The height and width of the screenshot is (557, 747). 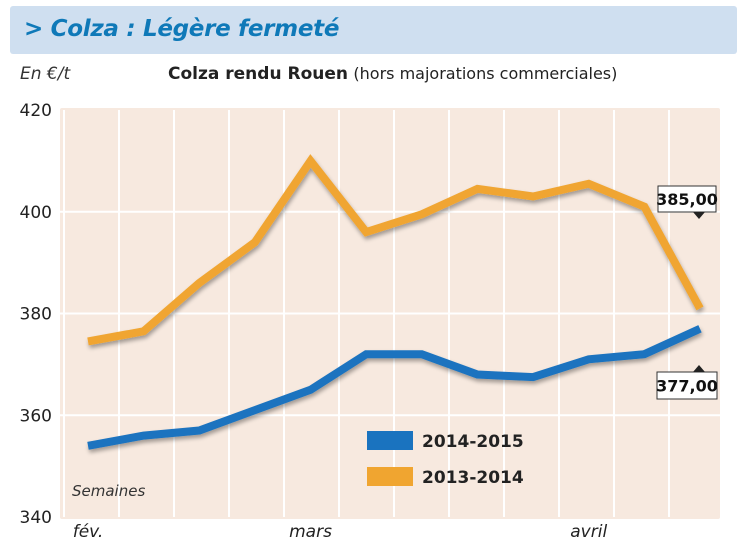 I want to click on legend-swatch-2013-2014, so click(x=390, y=476).